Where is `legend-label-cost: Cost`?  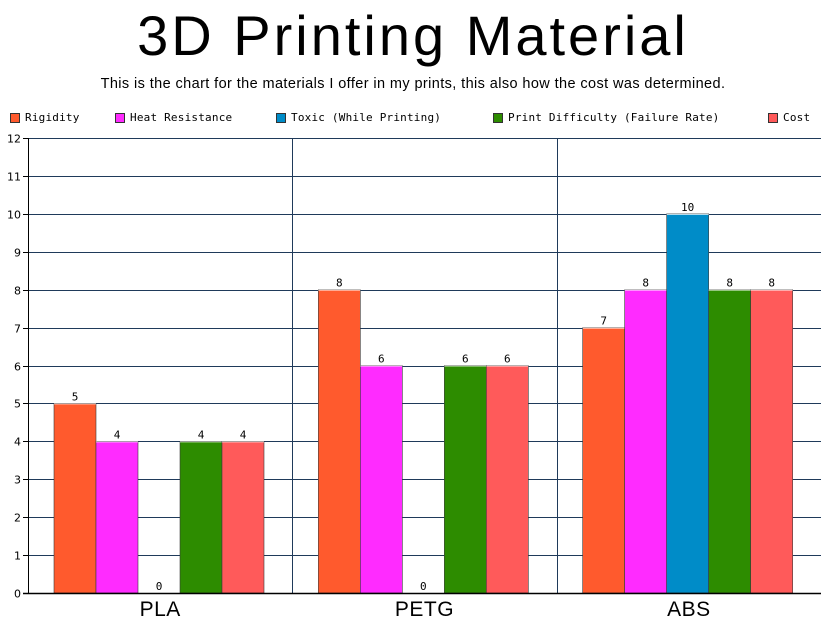 legend-label-cost: Cost is located at coordinates (797, 117).